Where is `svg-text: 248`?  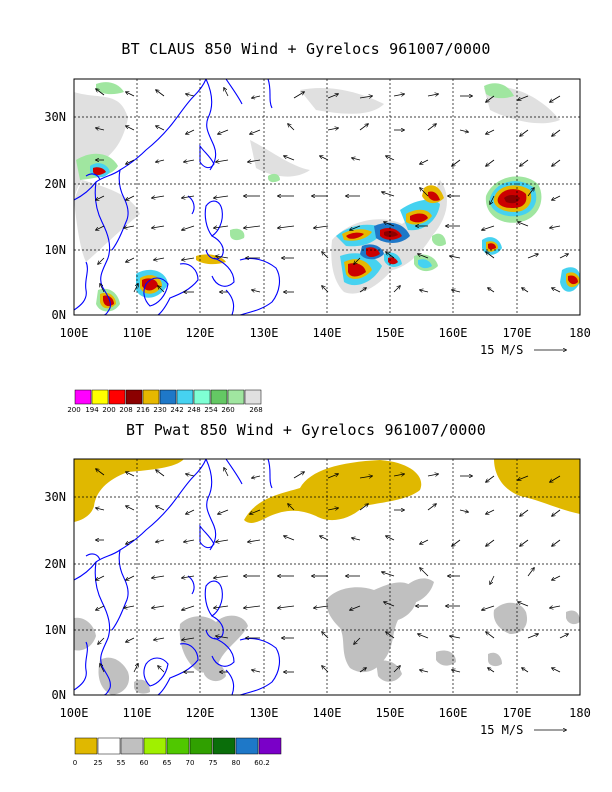
svg-text: 248 is located at coordinates (193, 410).